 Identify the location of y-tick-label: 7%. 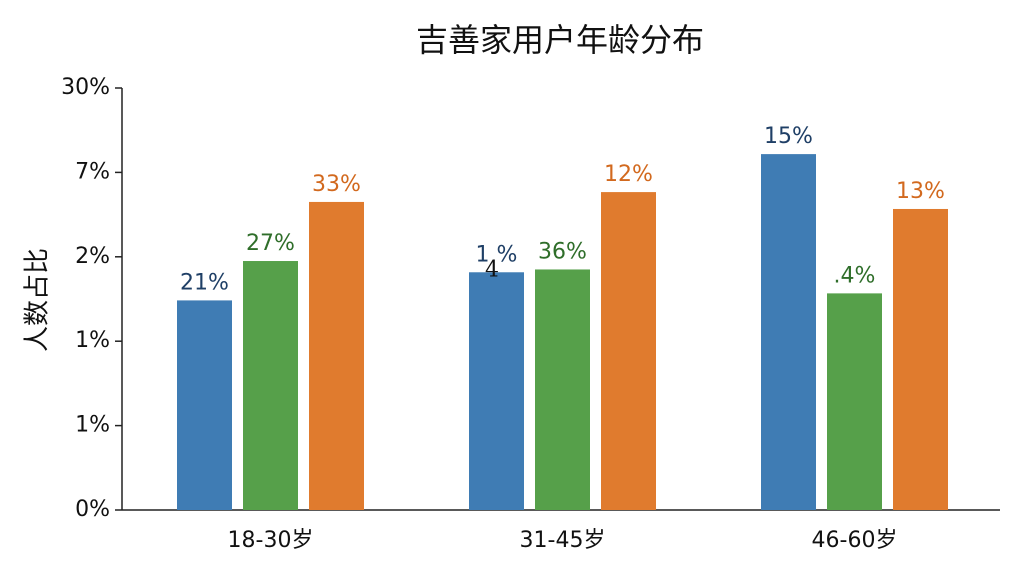
(92, 171).